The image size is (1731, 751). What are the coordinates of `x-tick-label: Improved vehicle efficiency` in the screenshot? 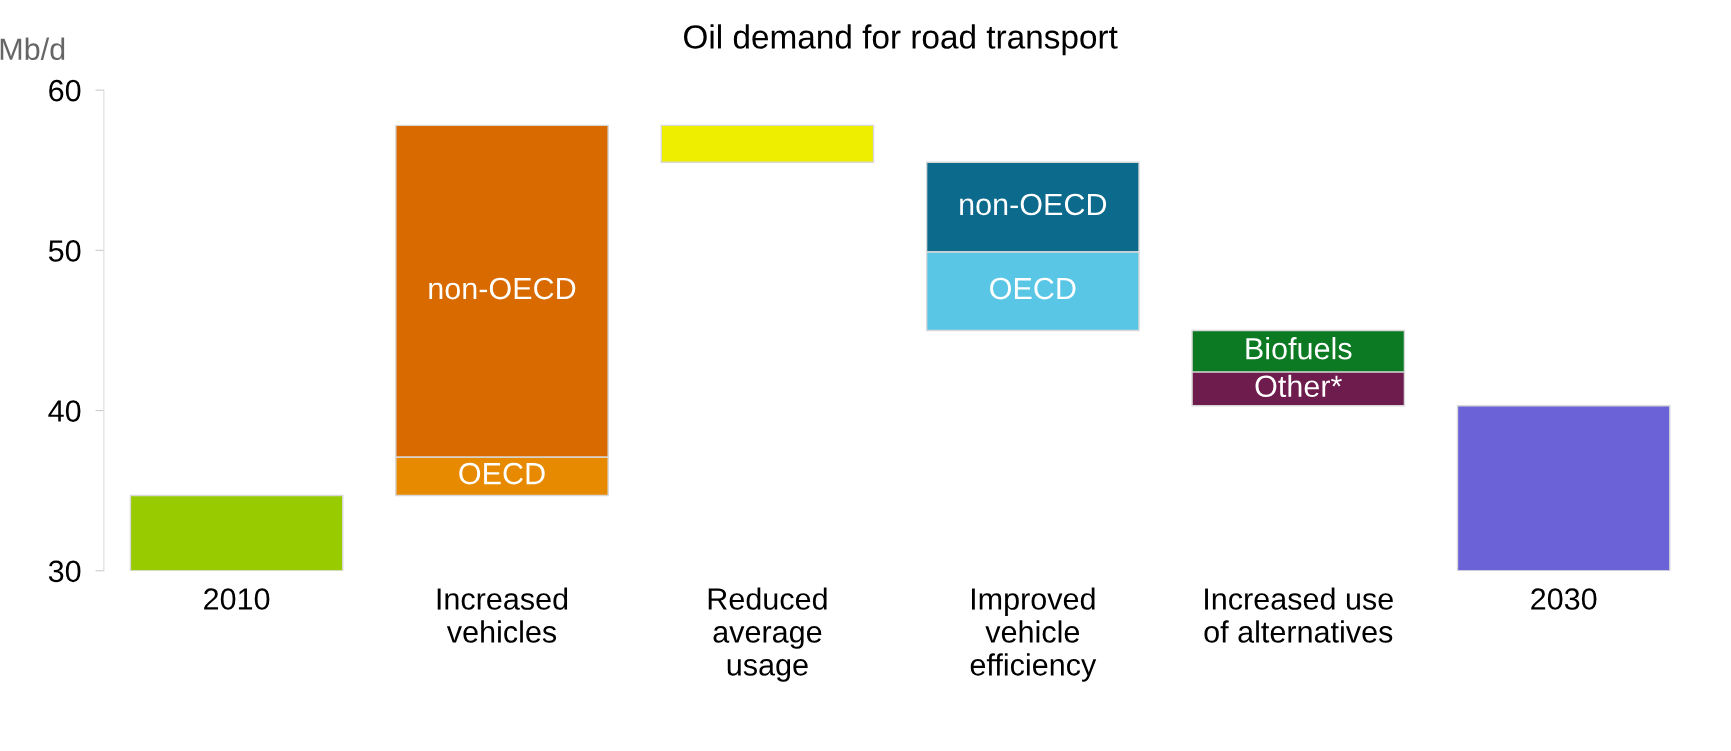 It's located at (1033, 634).